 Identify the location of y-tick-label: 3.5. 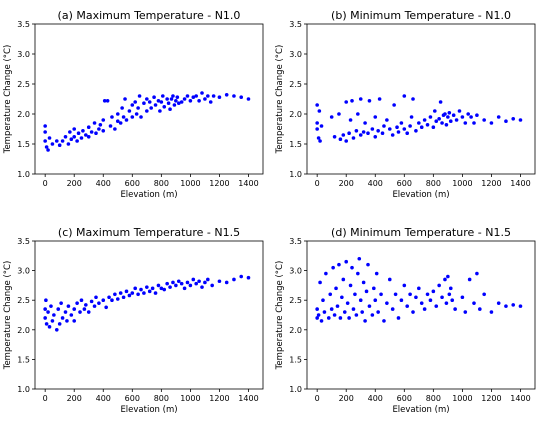
(23, 24).